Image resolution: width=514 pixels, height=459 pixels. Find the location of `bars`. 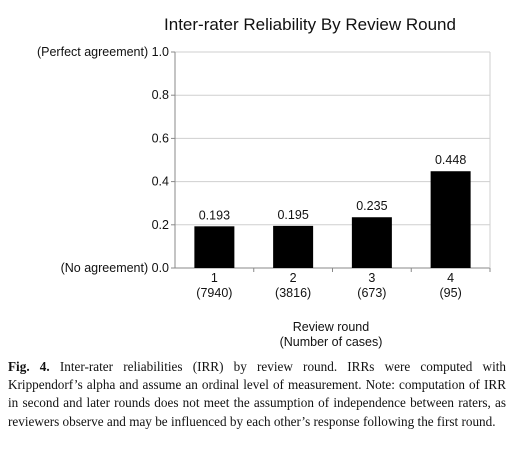

bars is located at coordinates (332, 219).